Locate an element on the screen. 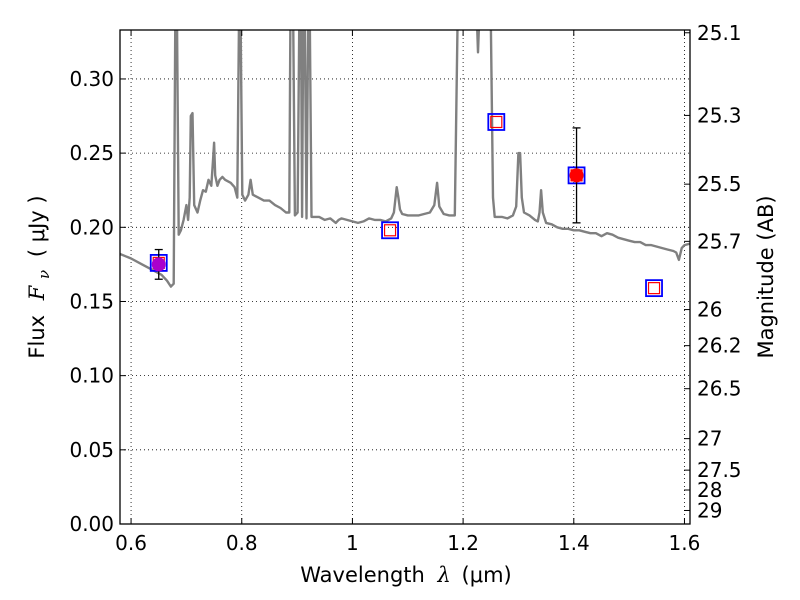 Image resolution: width=800 pixels, height=600 pixels. y-axis-title: Flux F ν ( μJy ) is located at coordinates (39, 276).